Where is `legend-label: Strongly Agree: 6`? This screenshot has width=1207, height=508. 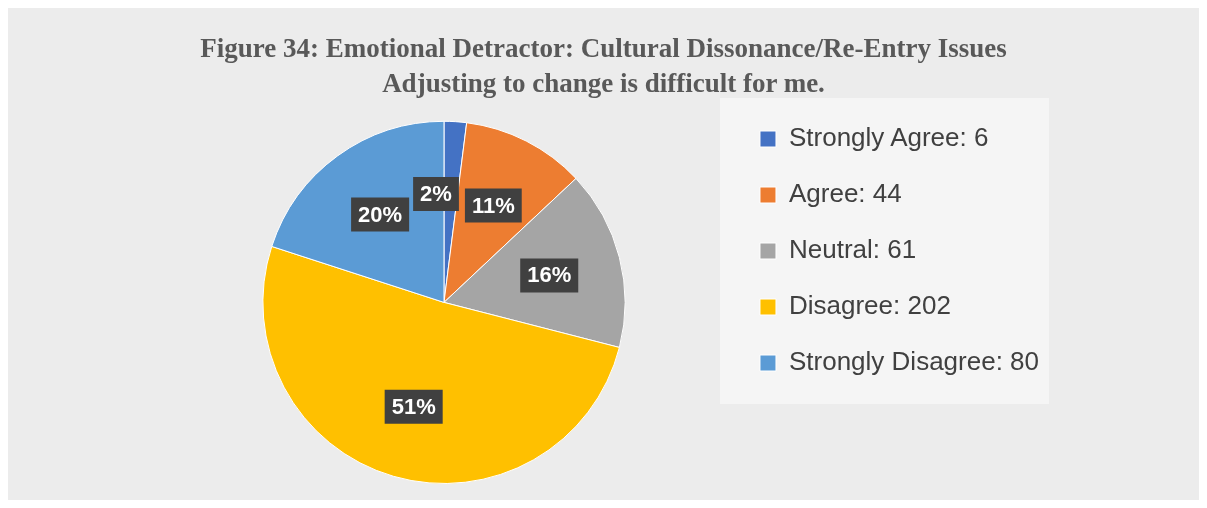 legend-label: Strongly Agree: 6 is located at coordinates (888, 137).